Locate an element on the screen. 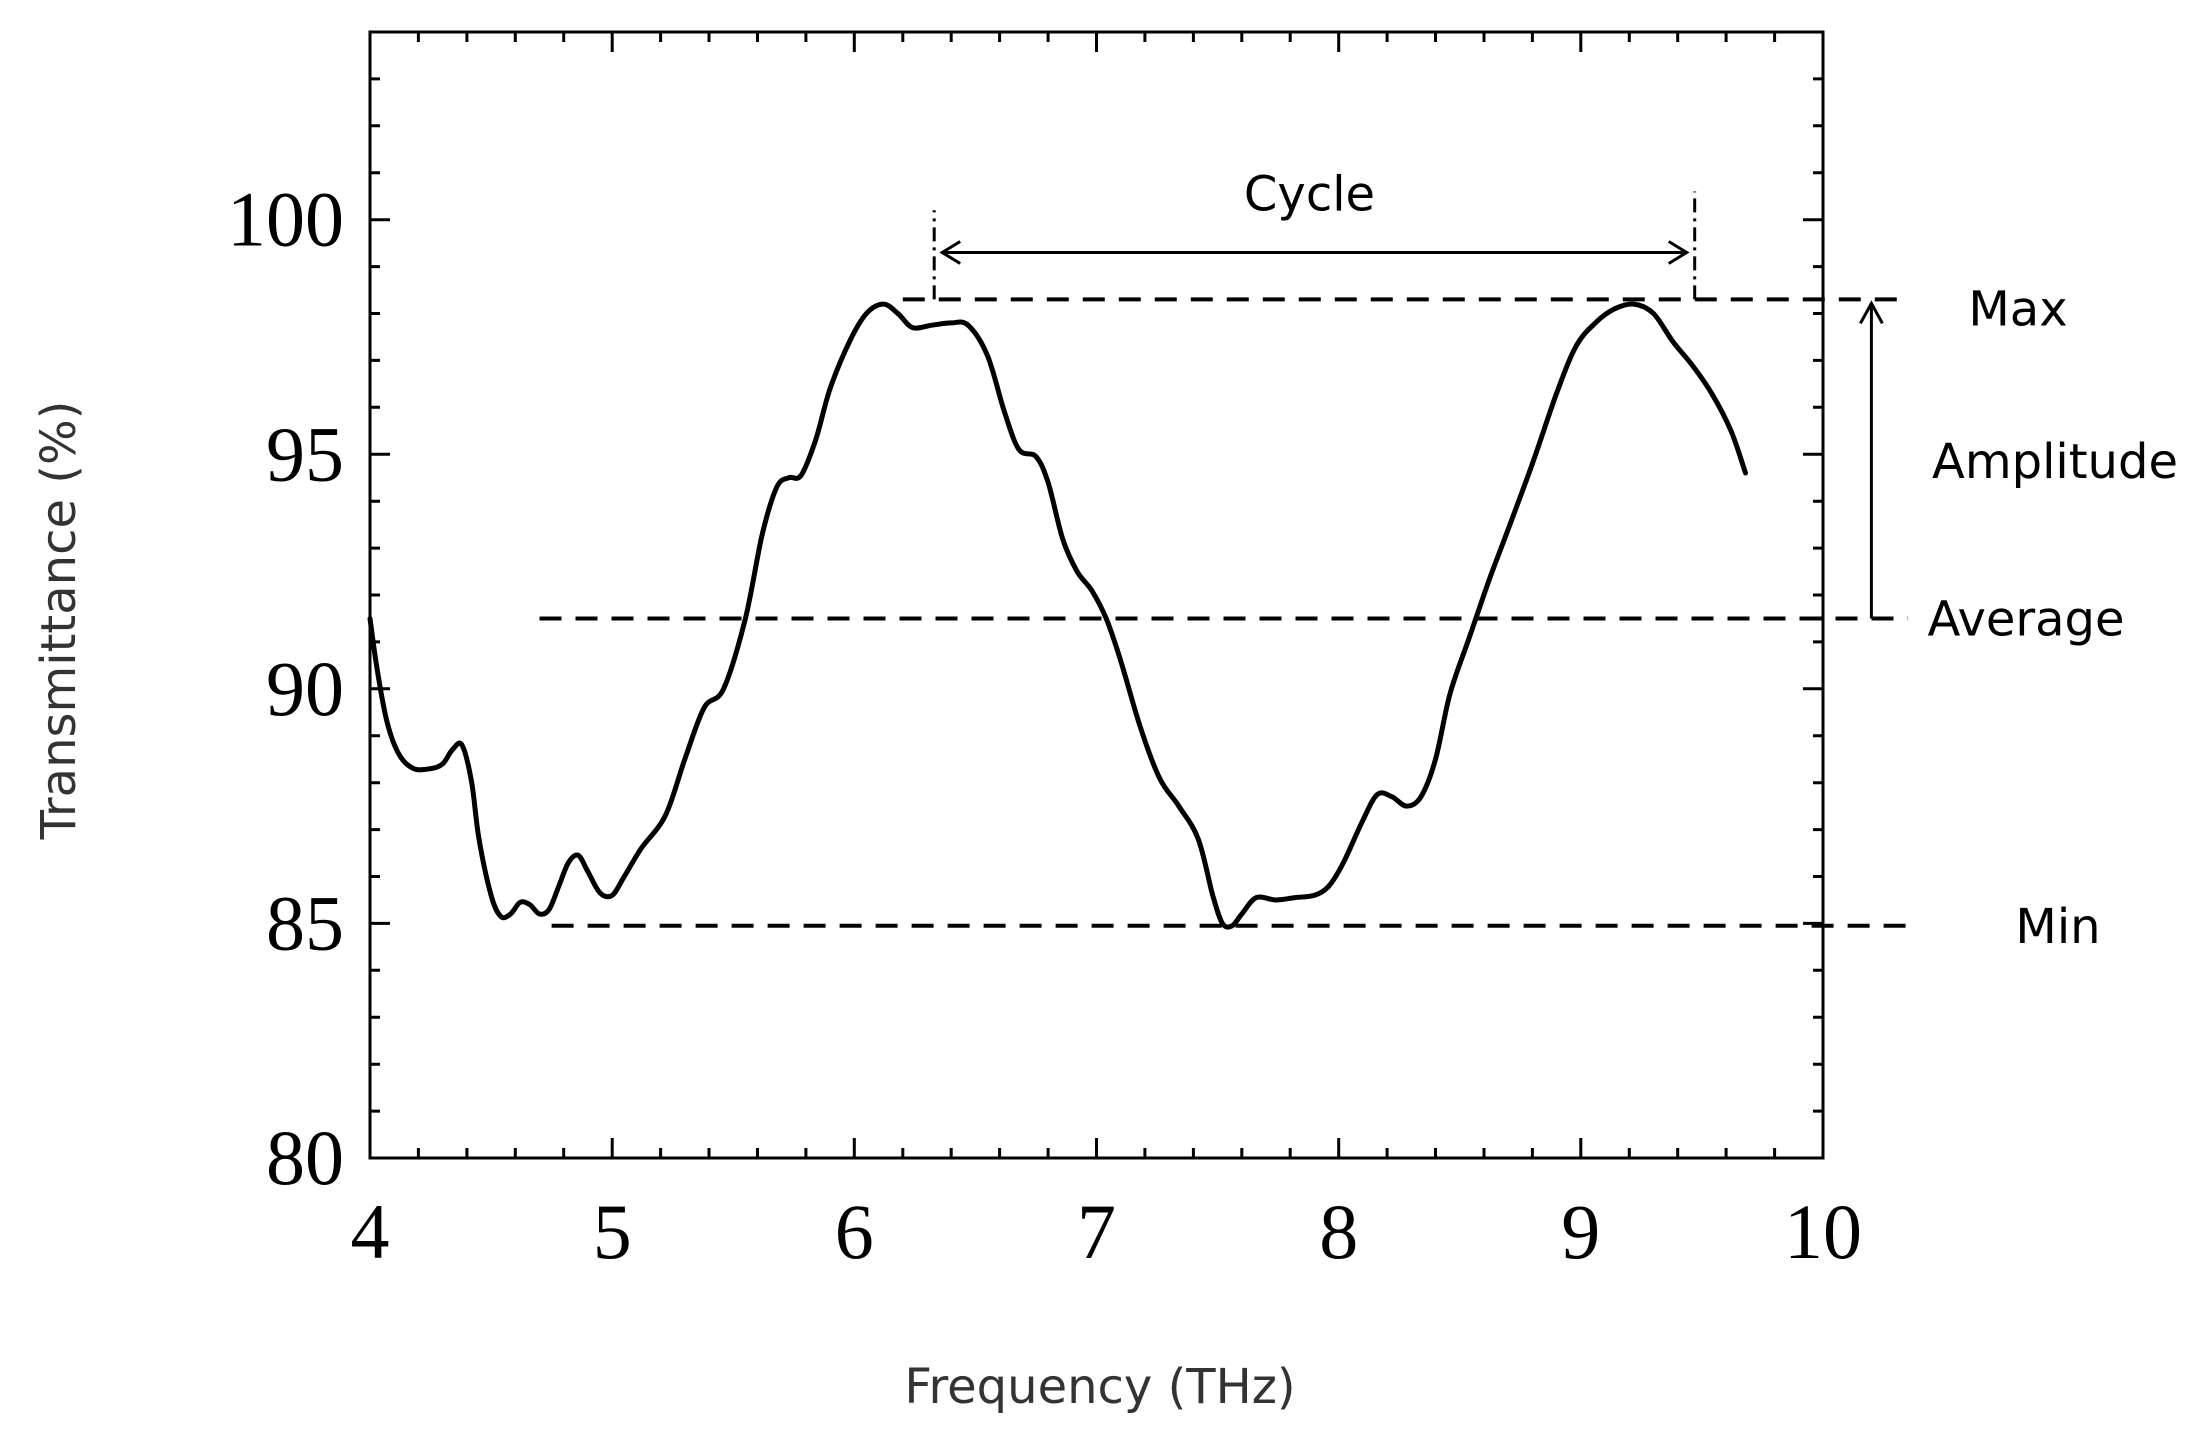  x-tick-label: 4 is located at coordinates (370, 1231).